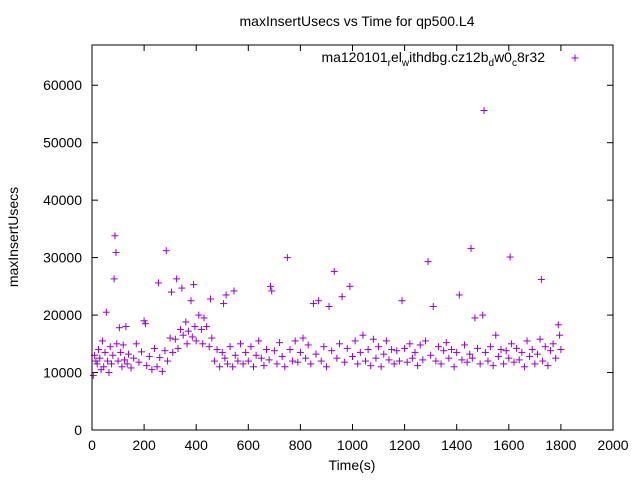 Image resolution: width=640 pixels, height=480 pixels. I want to click on x-tick-label: 1800, so click(560, 445).